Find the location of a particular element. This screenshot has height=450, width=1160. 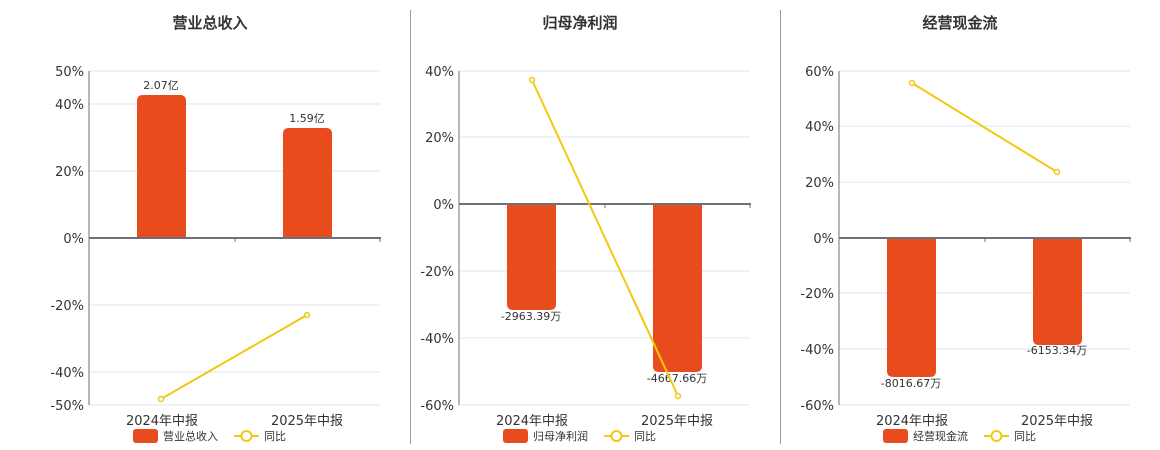

legend: 经营现金流 同比 is located at coordinates (959, 436).